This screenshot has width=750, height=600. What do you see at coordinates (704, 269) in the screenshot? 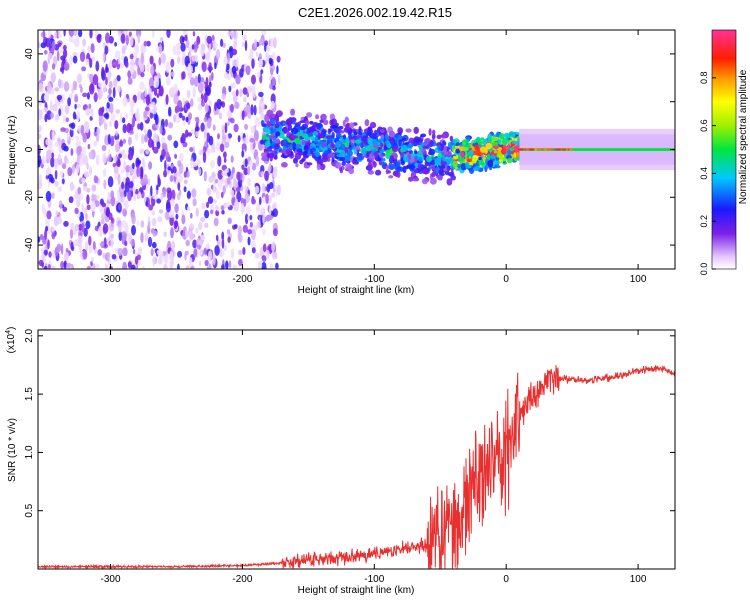
I see `colorbar-tick-label: 0.0` at bounding box center [704, 269].